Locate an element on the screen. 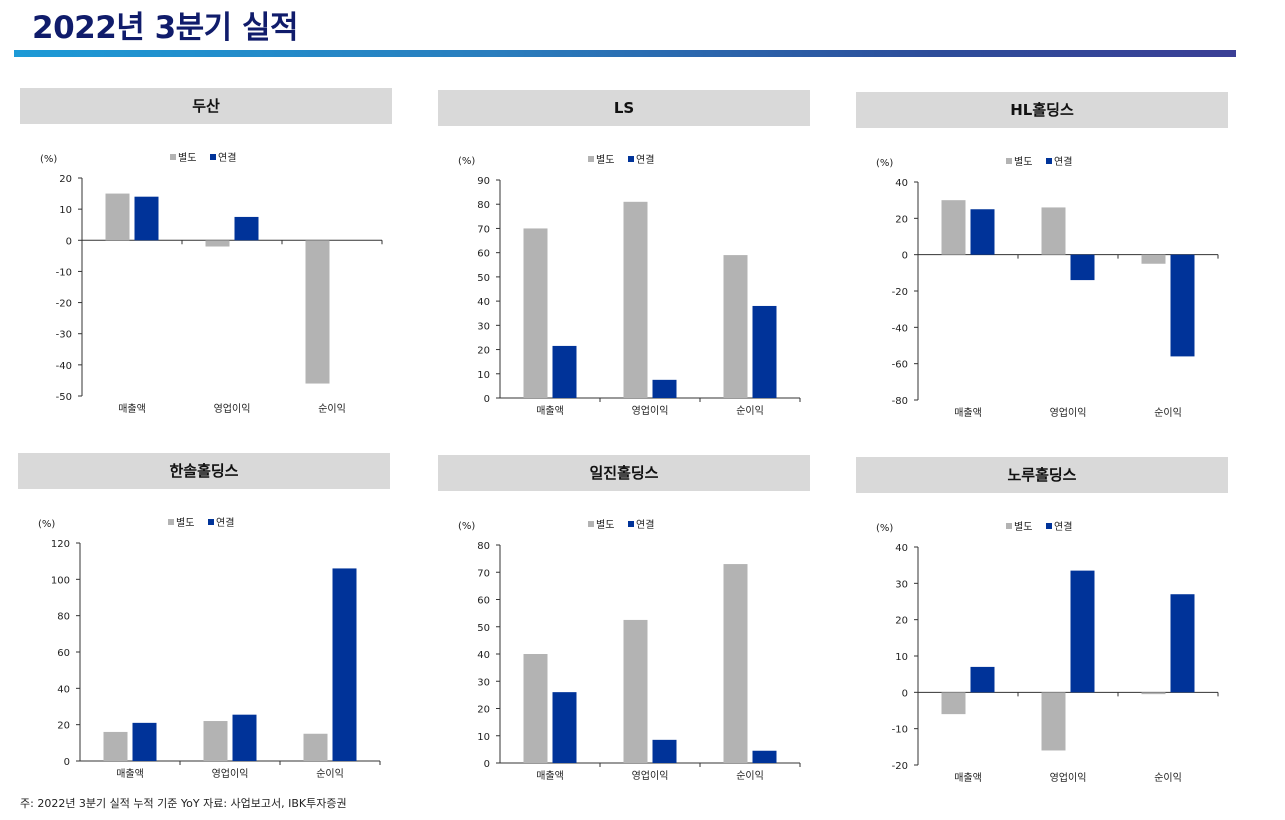 The width and height of the screenshot is (1285, 820). chart-panel-noroo-holdings: 노루홀딩스 (%) 별도 연결 40 30 20 10 0 -10 -20 매출액 영업이익 순이익 is located at coordinates (1042, 634).